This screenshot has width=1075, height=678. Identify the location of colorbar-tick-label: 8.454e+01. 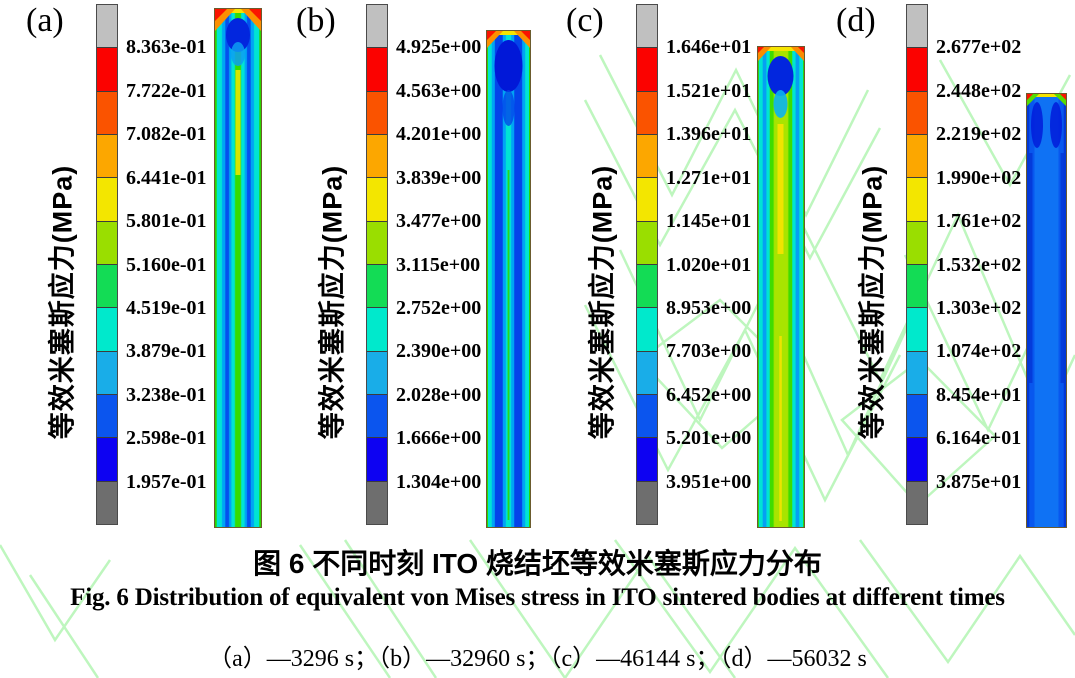
(979, 394).